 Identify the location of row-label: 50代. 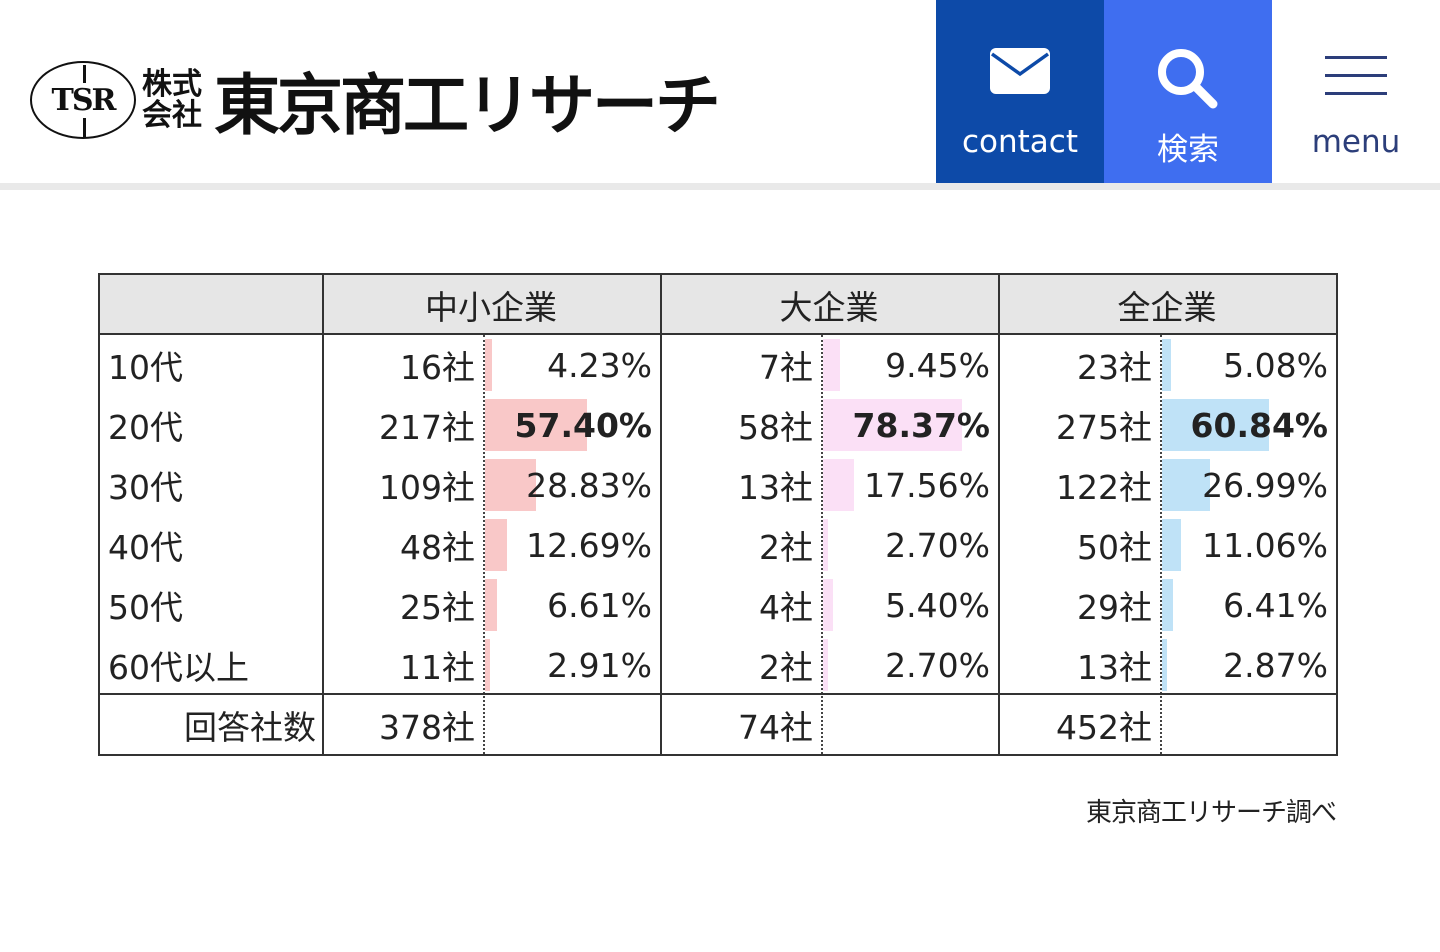
(145, 607).